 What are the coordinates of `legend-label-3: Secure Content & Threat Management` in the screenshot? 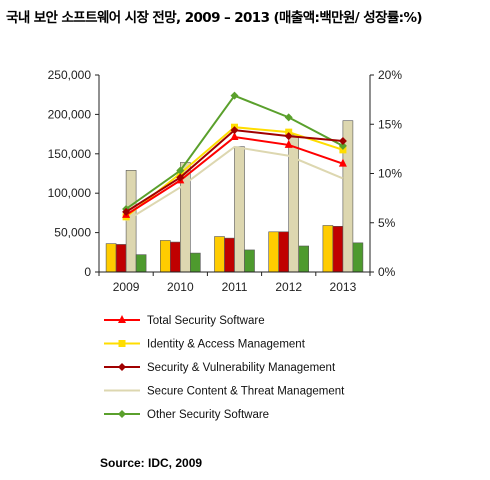 It's located at (246, 392).